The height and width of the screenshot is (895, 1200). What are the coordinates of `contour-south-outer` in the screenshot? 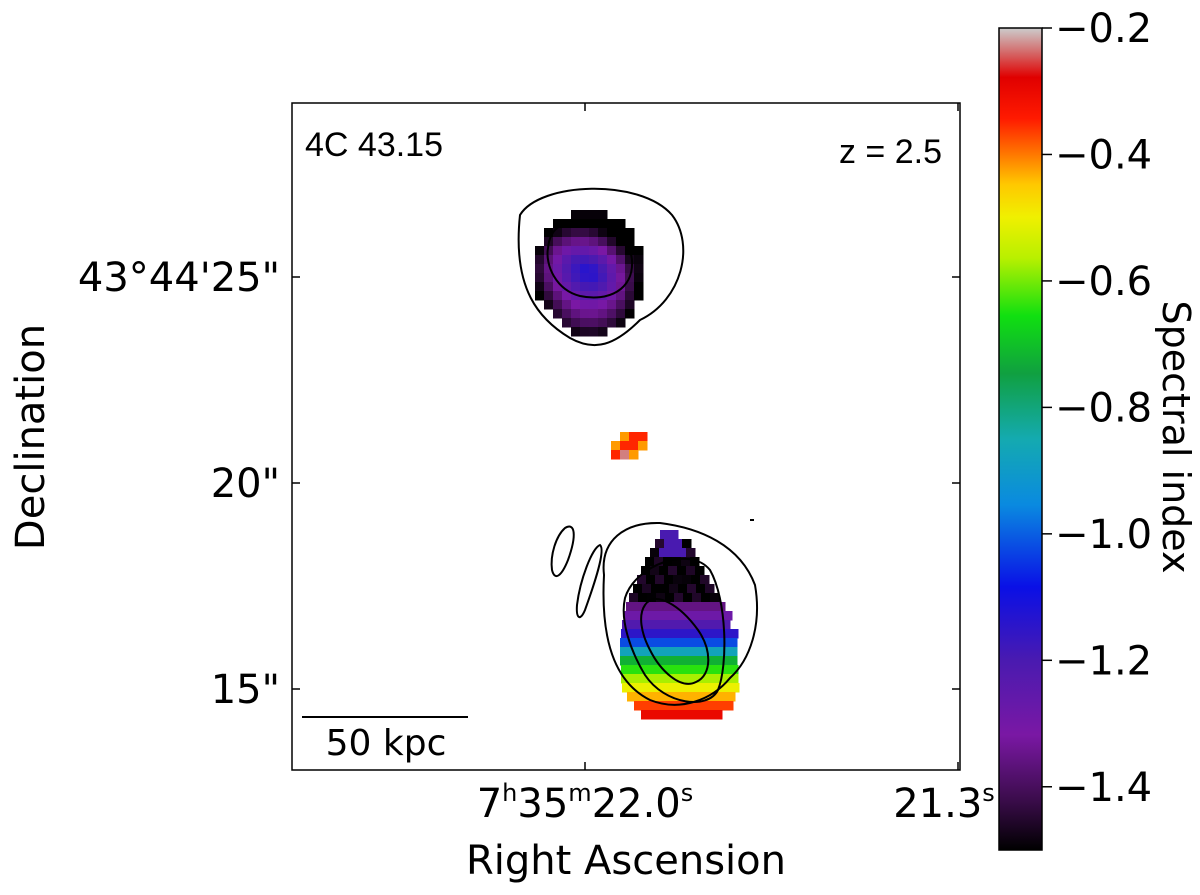 It's located at (680, 613).